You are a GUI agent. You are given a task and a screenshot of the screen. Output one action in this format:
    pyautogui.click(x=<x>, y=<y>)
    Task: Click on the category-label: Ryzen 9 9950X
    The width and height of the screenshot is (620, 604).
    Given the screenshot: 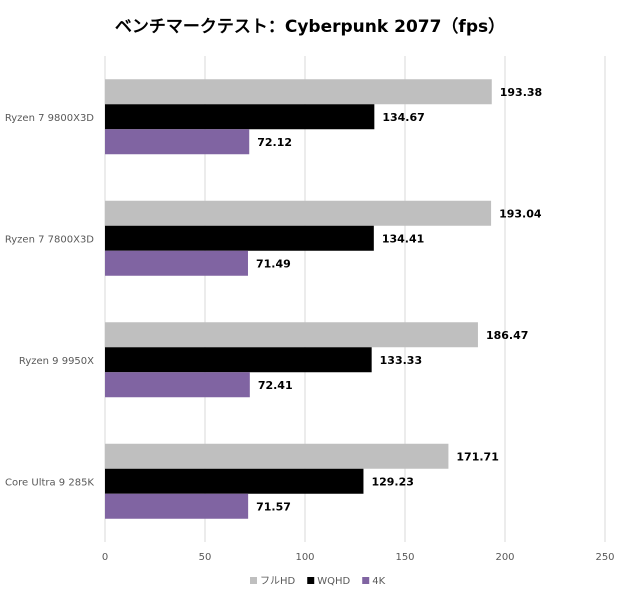 What is the action you would take?
    pyautogui.click(x=56, y=361)
    